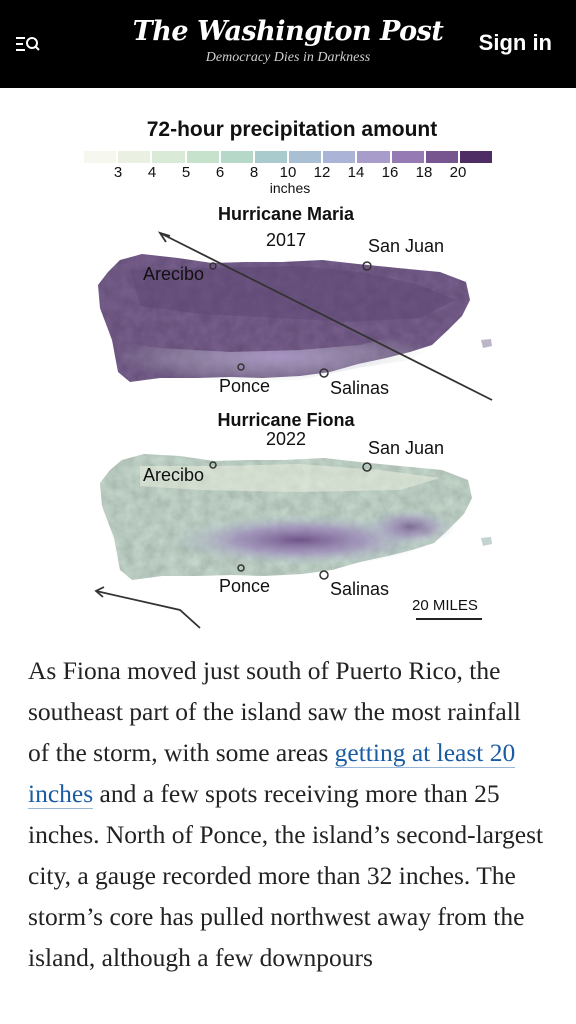 The width and height of the screenshot is (576, 1024). Describe the element at coordinates (406, 246) in the screenshot. I see `maria-label-san-juan: San Juan` at that location.